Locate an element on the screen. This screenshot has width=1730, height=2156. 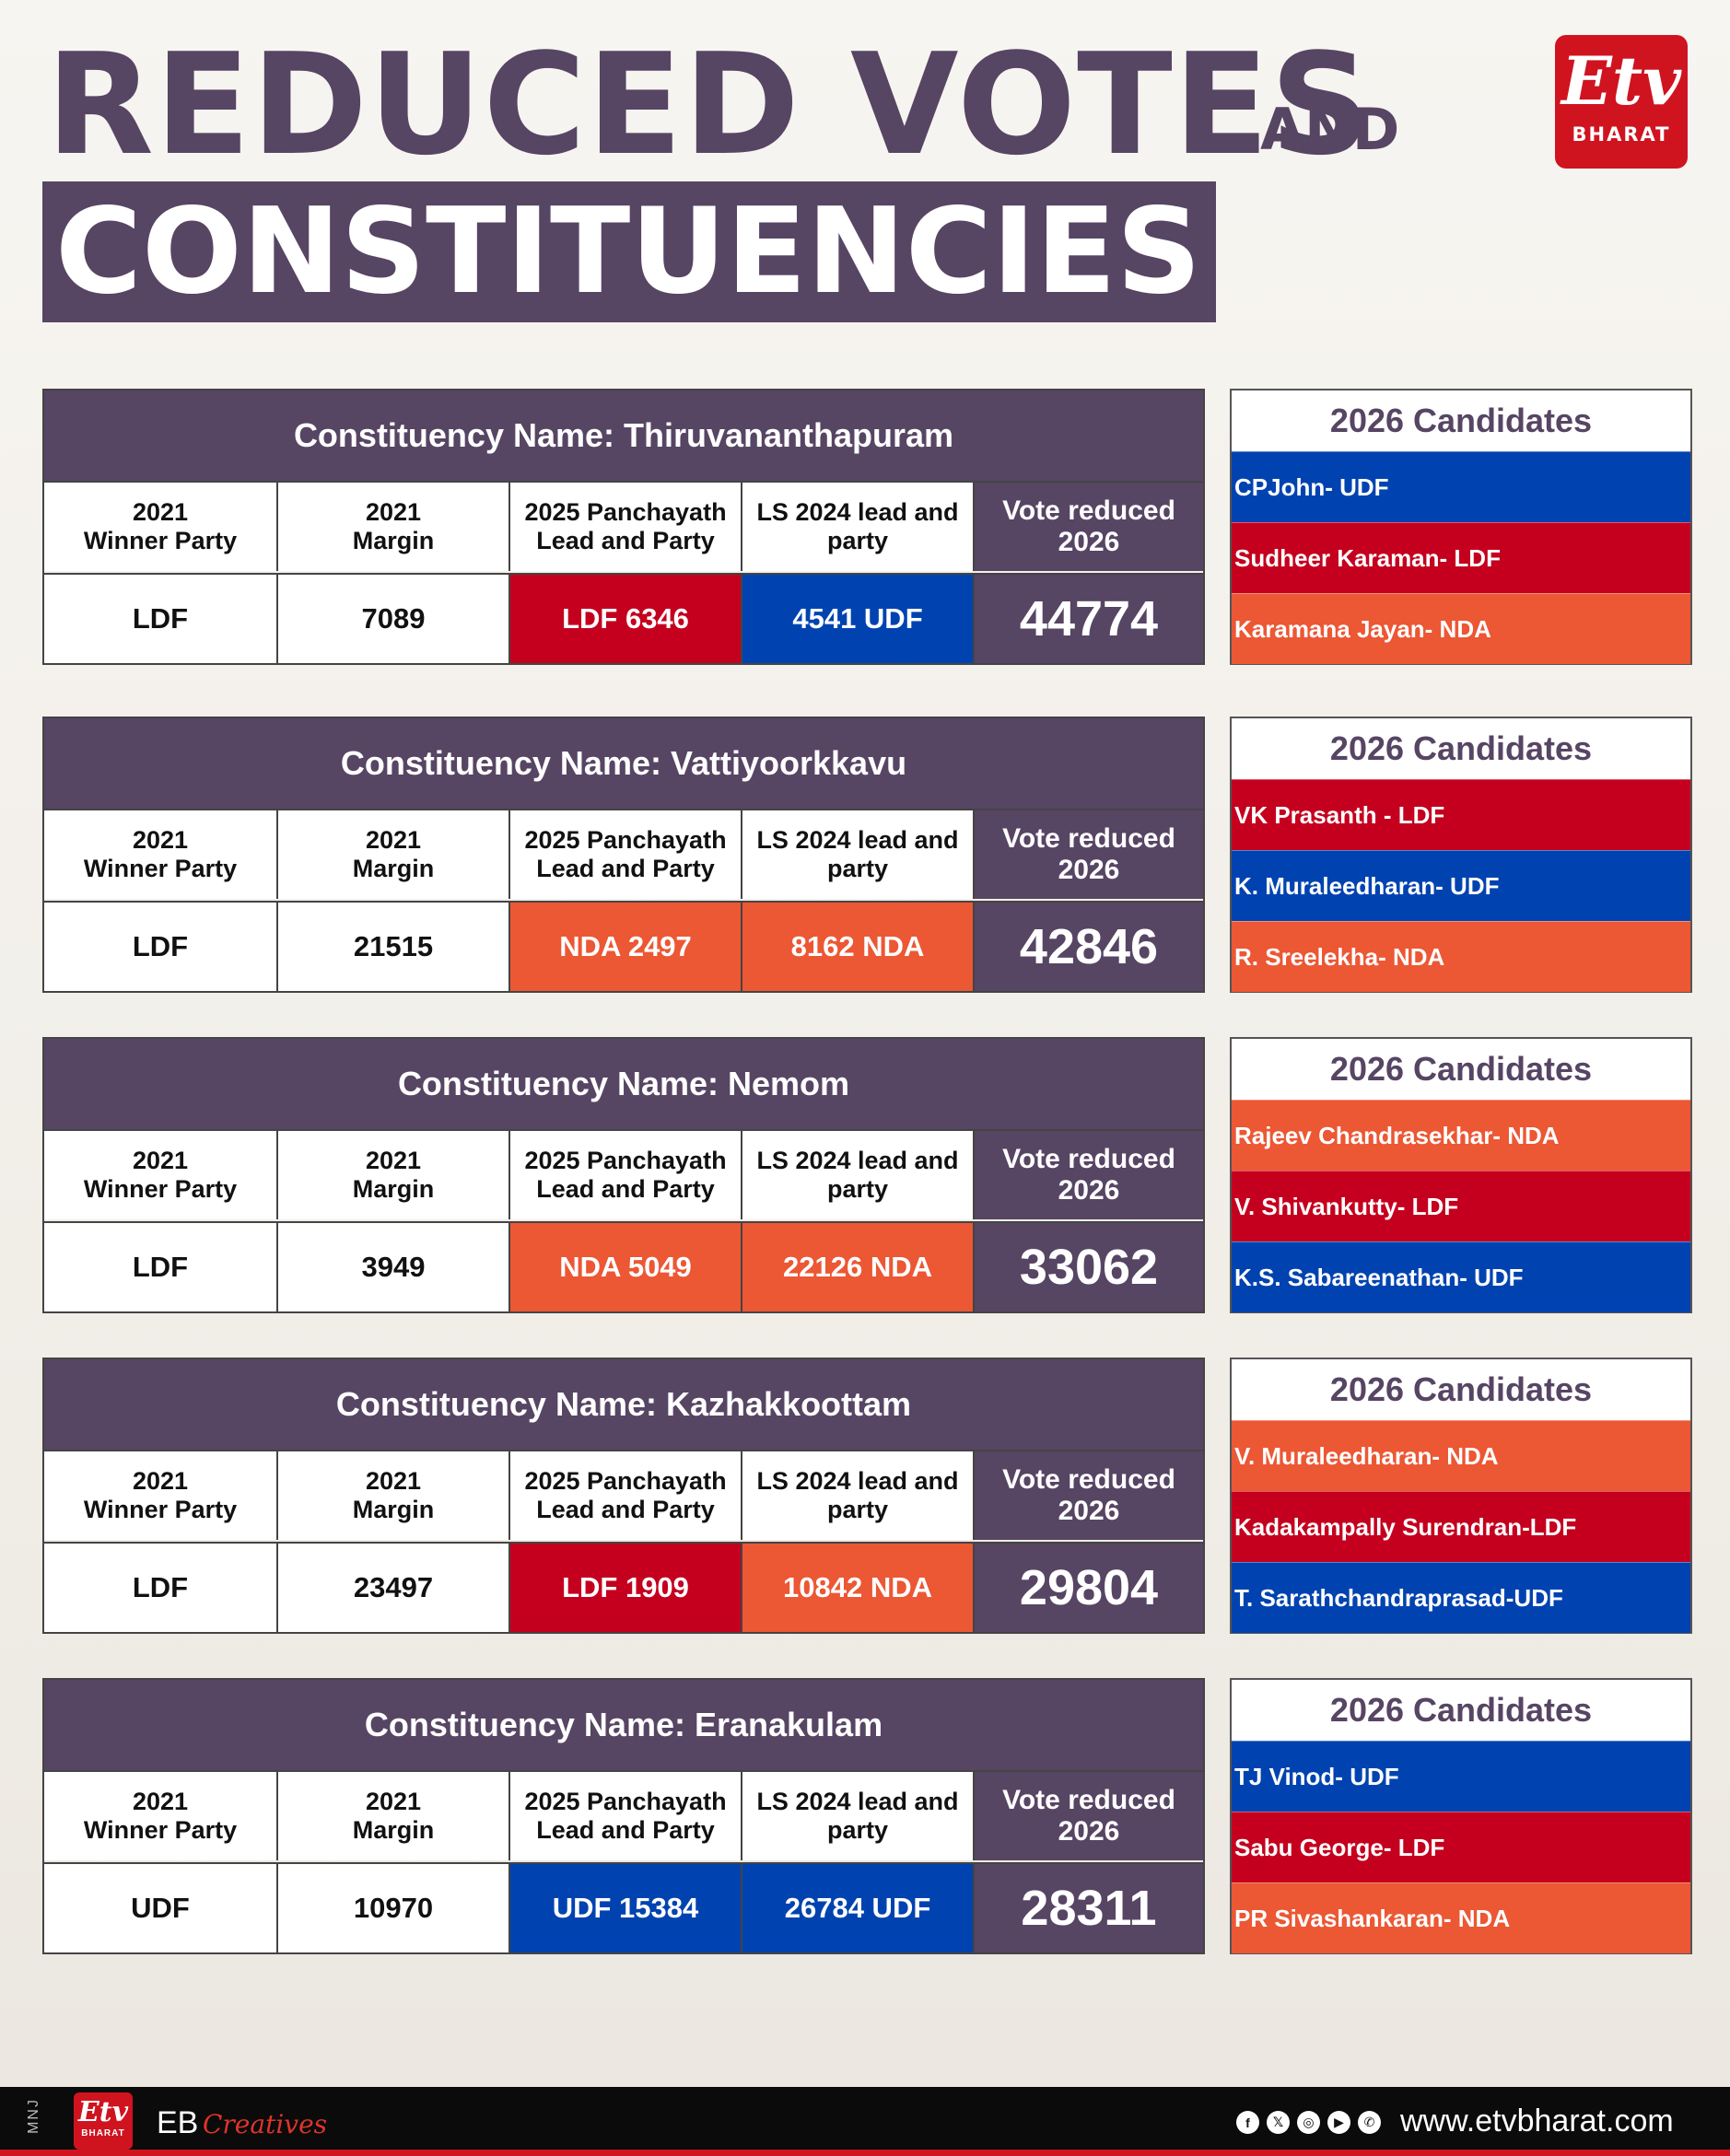
margin-value: 21515 is located at coordinates (392, 946).